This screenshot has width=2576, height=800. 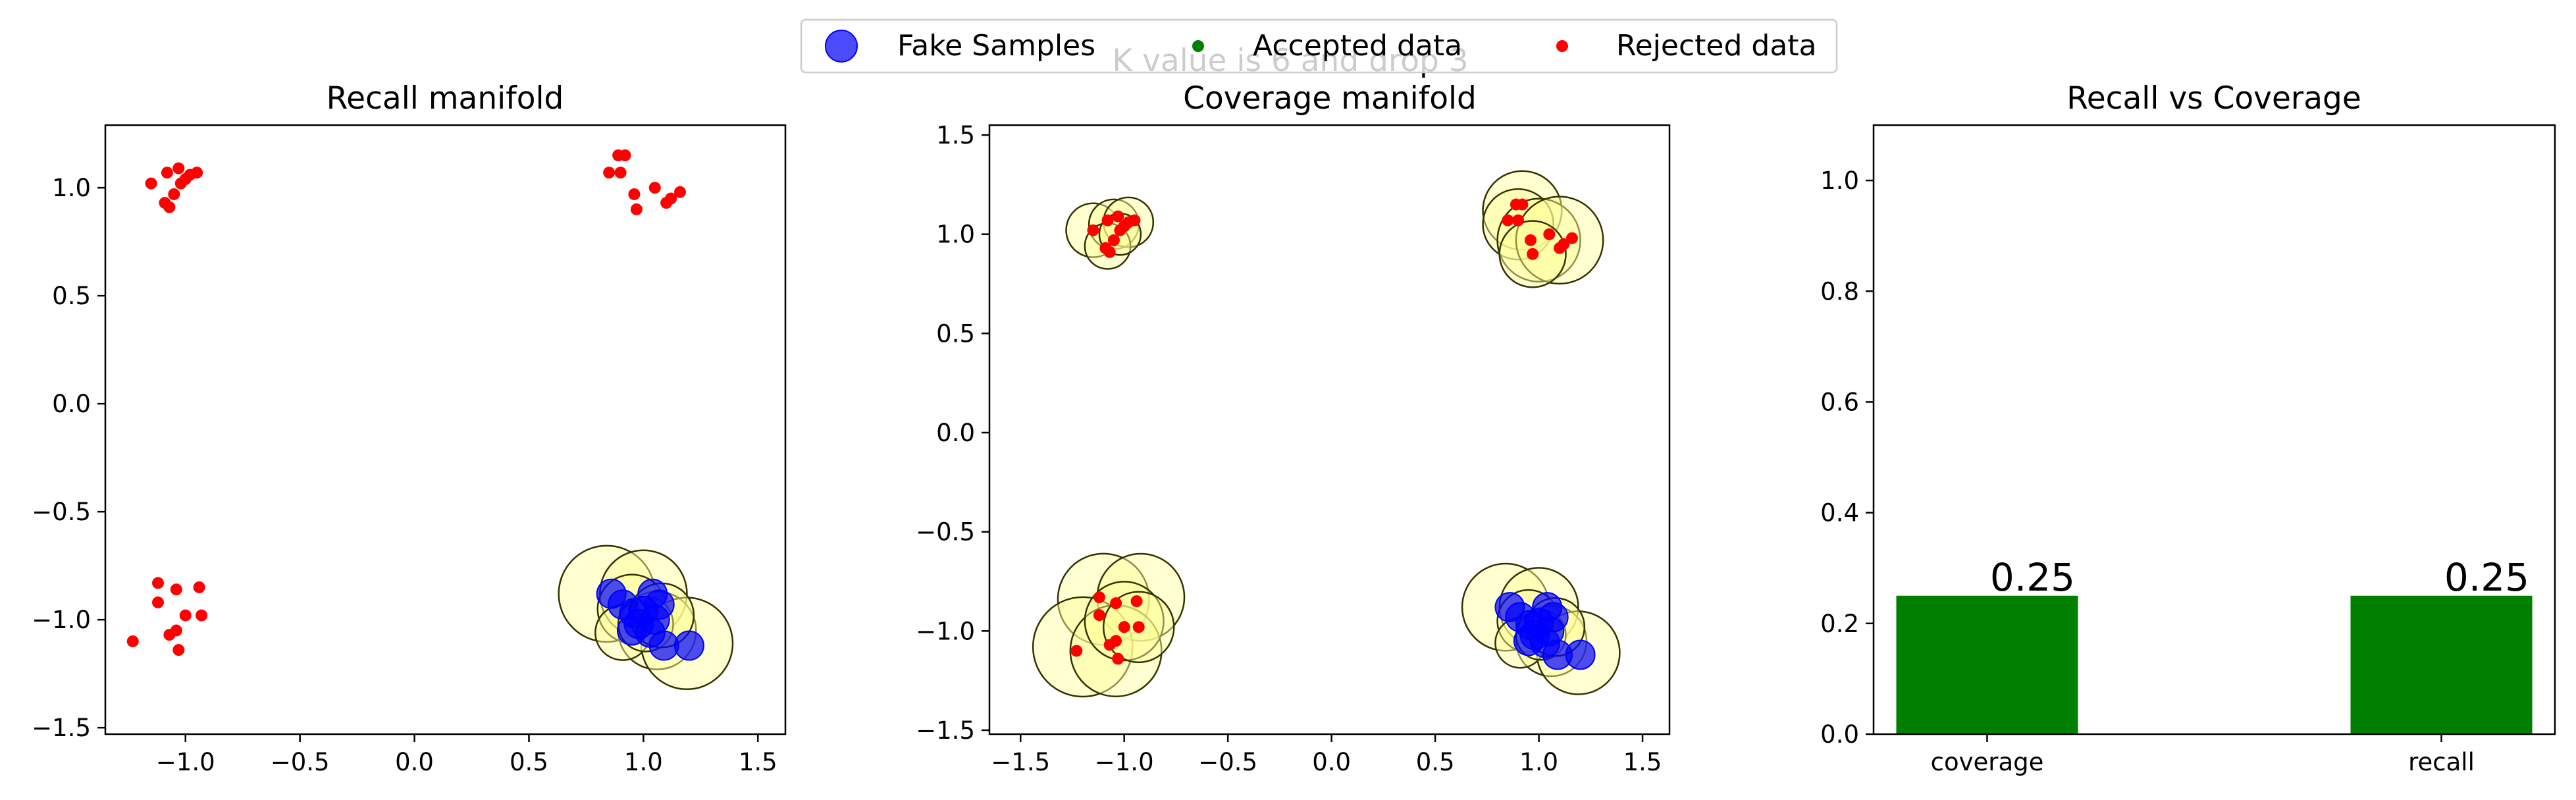 What do you see at coordinates (445, 99) in the screenshot?
I see `recall-manifold-title: Recall manifold` at bounding box center [445, 99].